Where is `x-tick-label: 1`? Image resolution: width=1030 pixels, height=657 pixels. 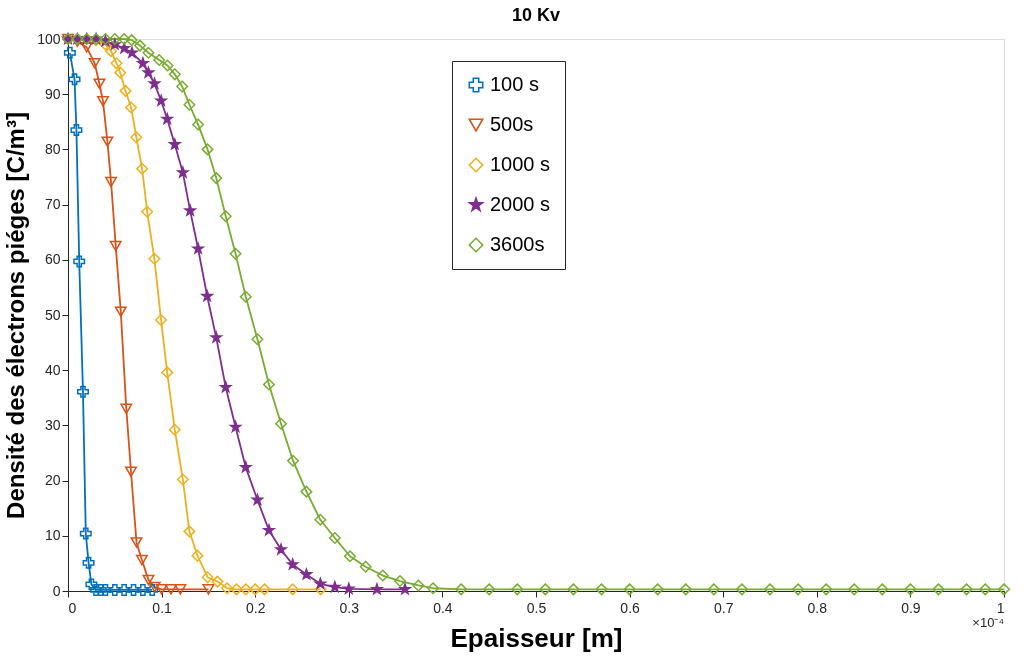 x-tick-label: 1 is located at coordinates (1000, 607).